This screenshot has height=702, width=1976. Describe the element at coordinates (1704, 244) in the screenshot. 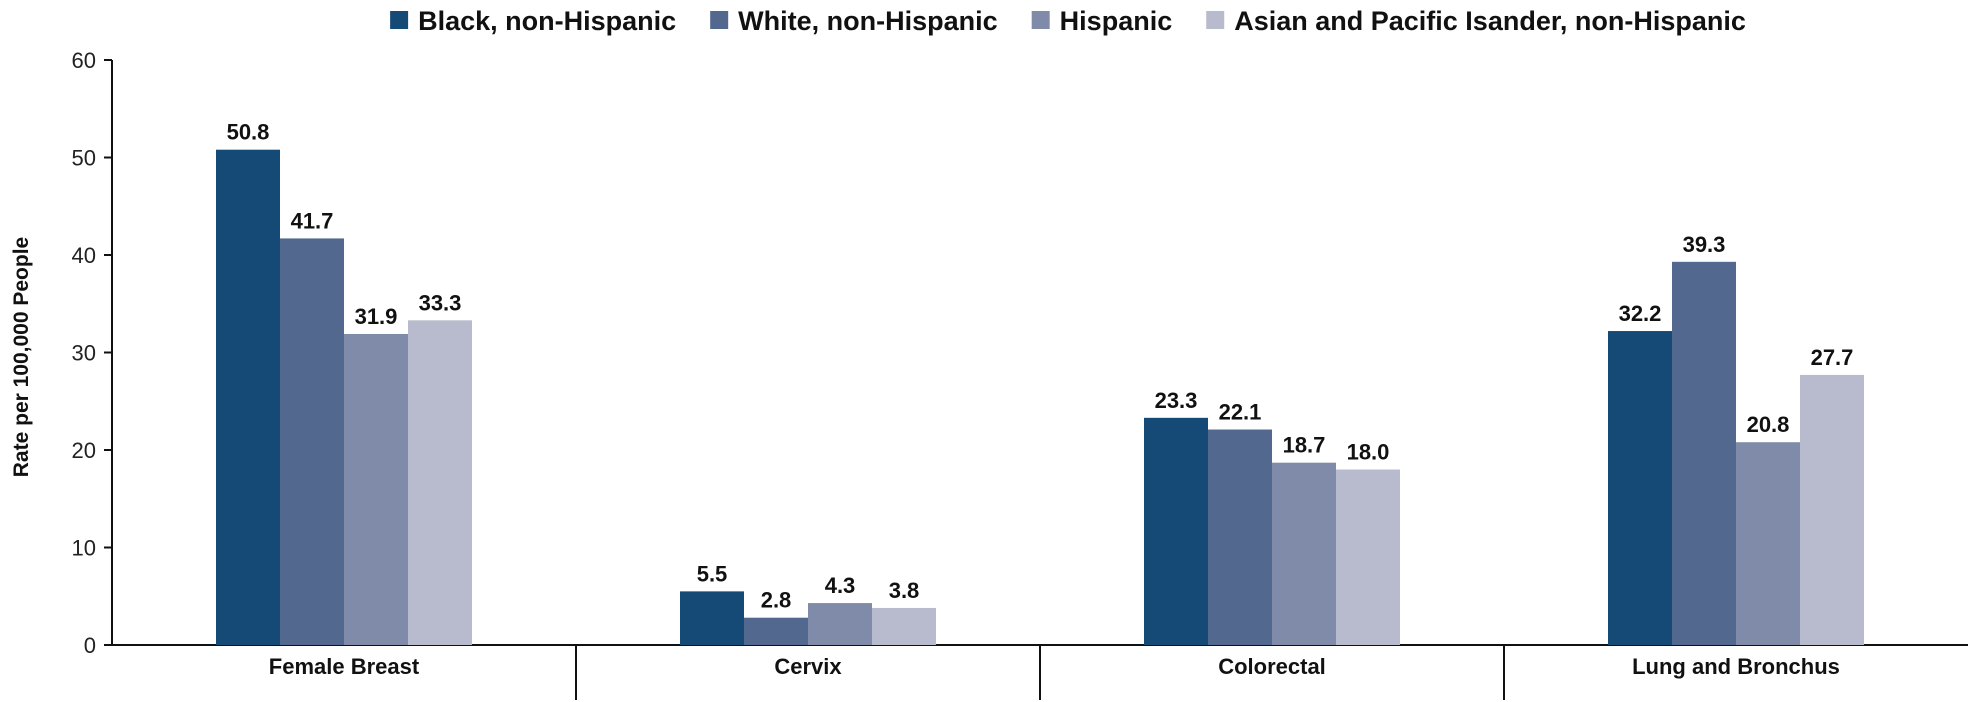

I see `data-label: 39.3` at that location.